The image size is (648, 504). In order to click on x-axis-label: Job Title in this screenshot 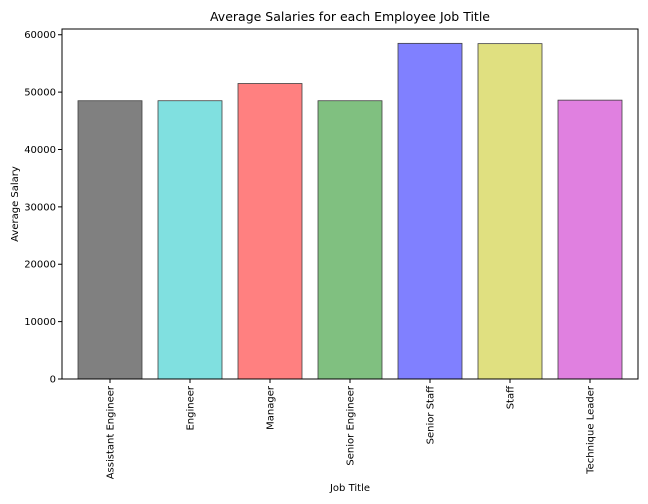, I will do `click(349, 488)`.